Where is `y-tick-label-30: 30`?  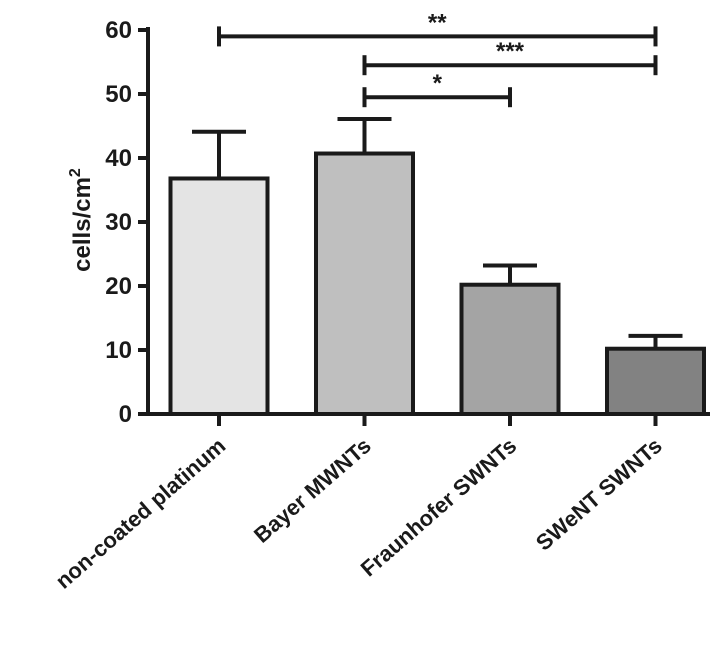 y-tick-label-30: 30 is located at coordinates (118, 222).